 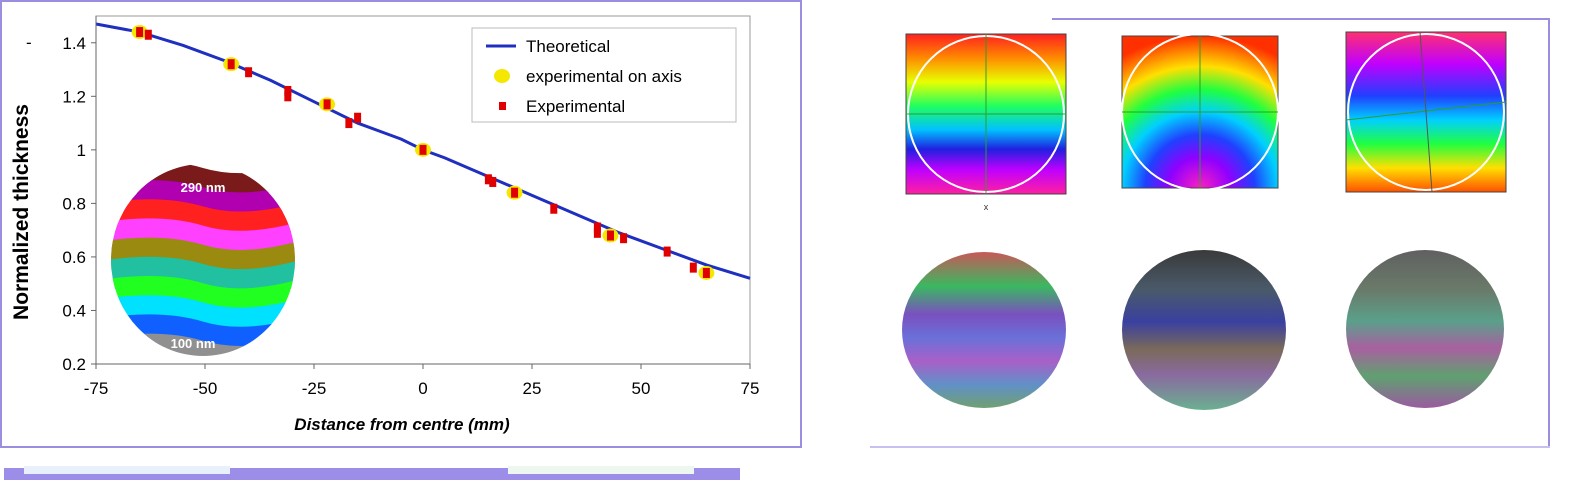 What do you see at coordinates (986, 207) in the screenshot?
I see `svg-text: x` at bounding box center [986, 207].